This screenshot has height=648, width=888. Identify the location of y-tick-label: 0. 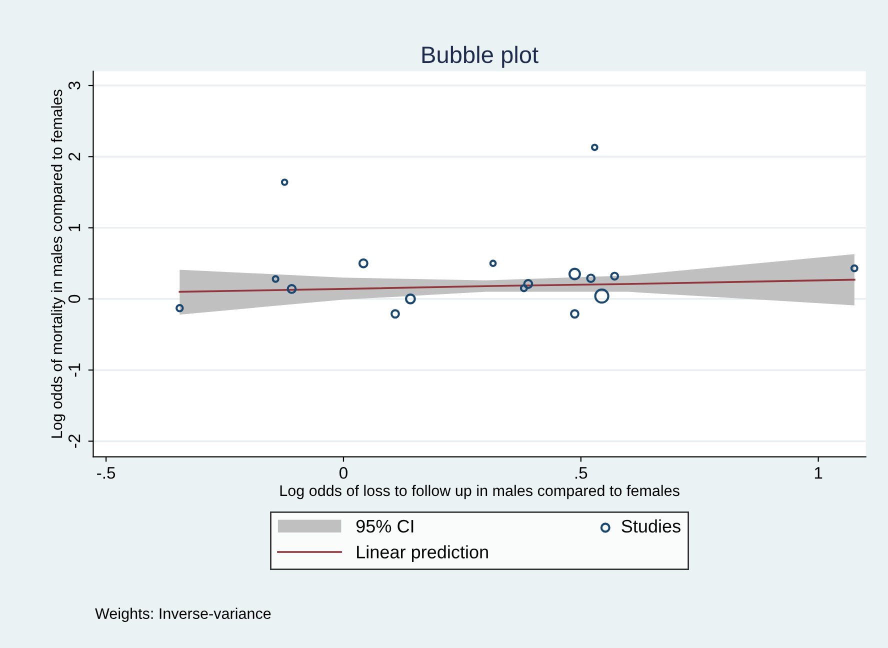
(74, 298).